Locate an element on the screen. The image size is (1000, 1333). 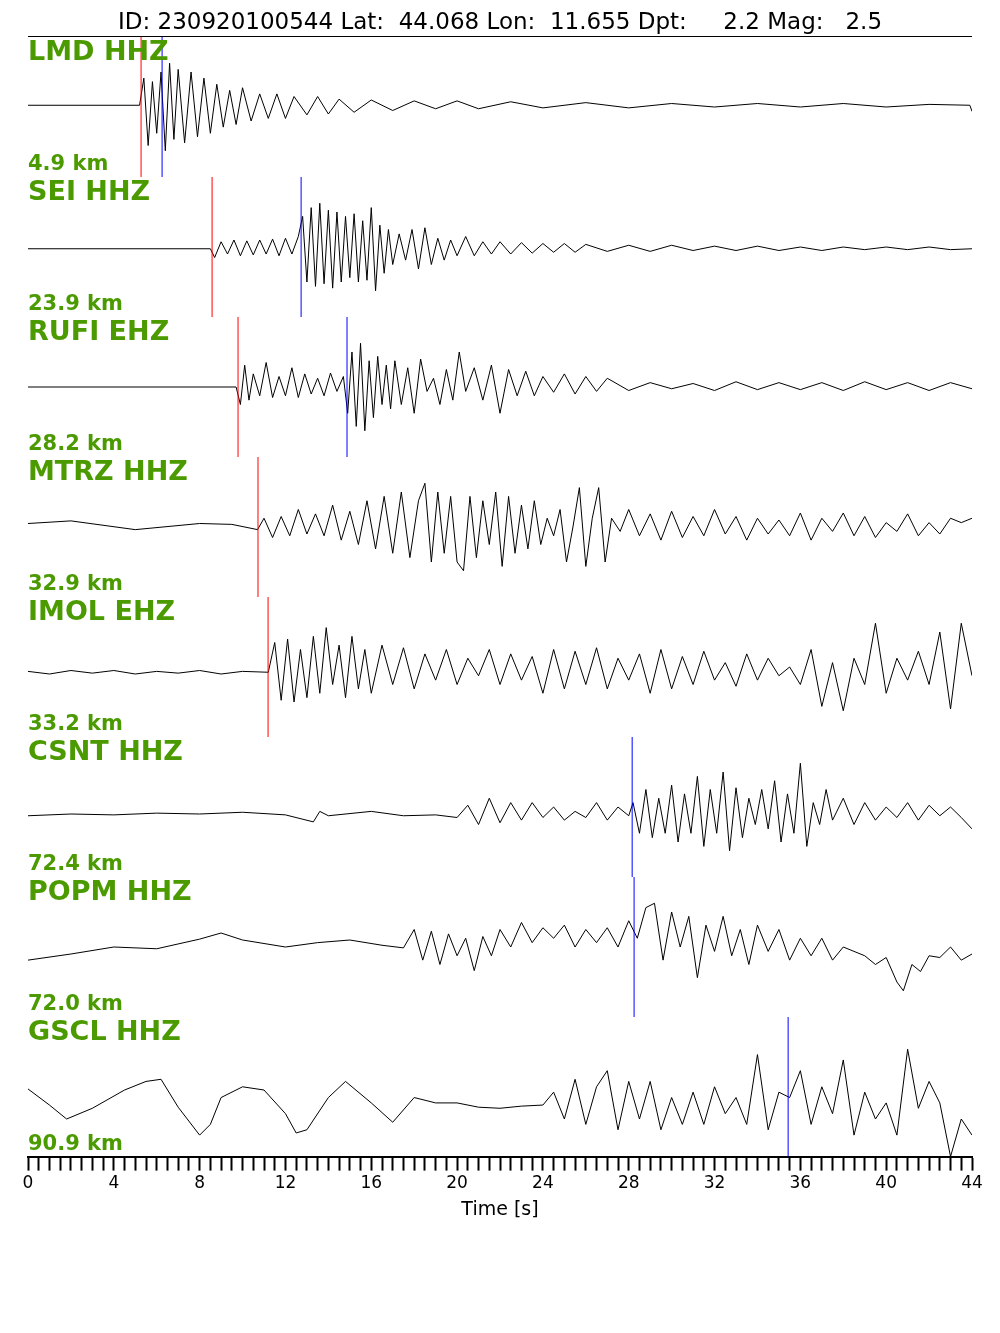
text: 72.4 km is located at coordinates (75, 862).